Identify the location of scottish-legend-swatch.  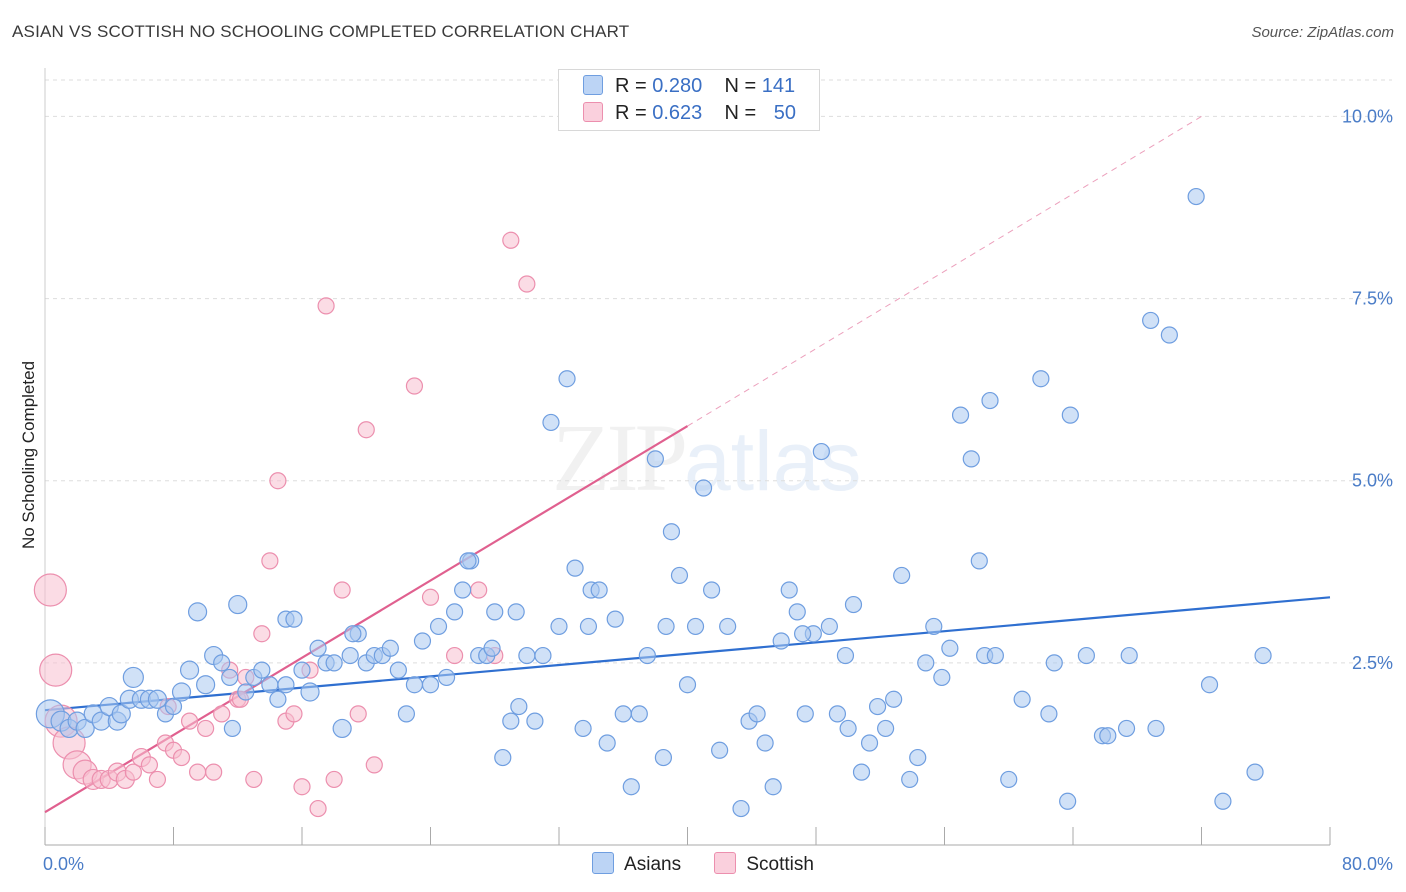
(725, 863).